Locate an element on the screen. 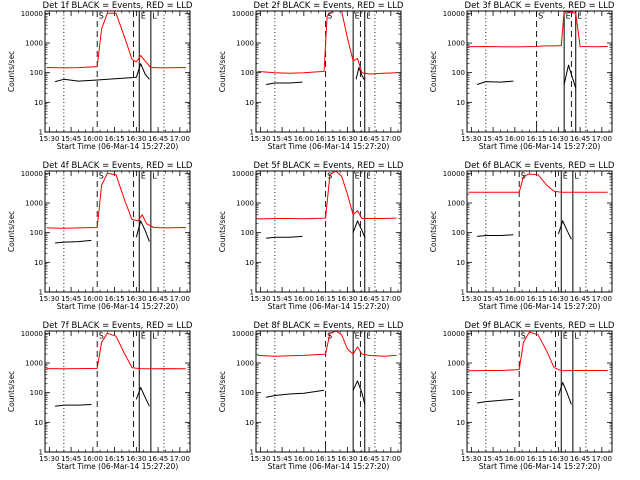 The height and width of the screenshot is (480, 640). chart-title: Det 8f BLACK = Events, RED = LLD is located at coordinates (329, 326).